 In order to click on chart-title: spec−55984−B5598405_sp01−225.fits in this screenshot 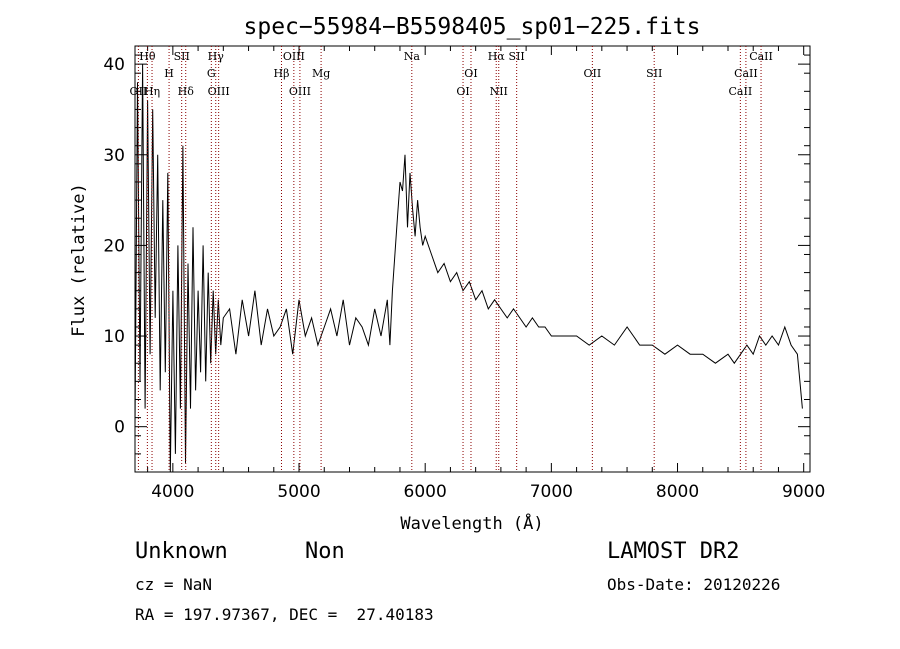, I will do `click(472, 27)`.